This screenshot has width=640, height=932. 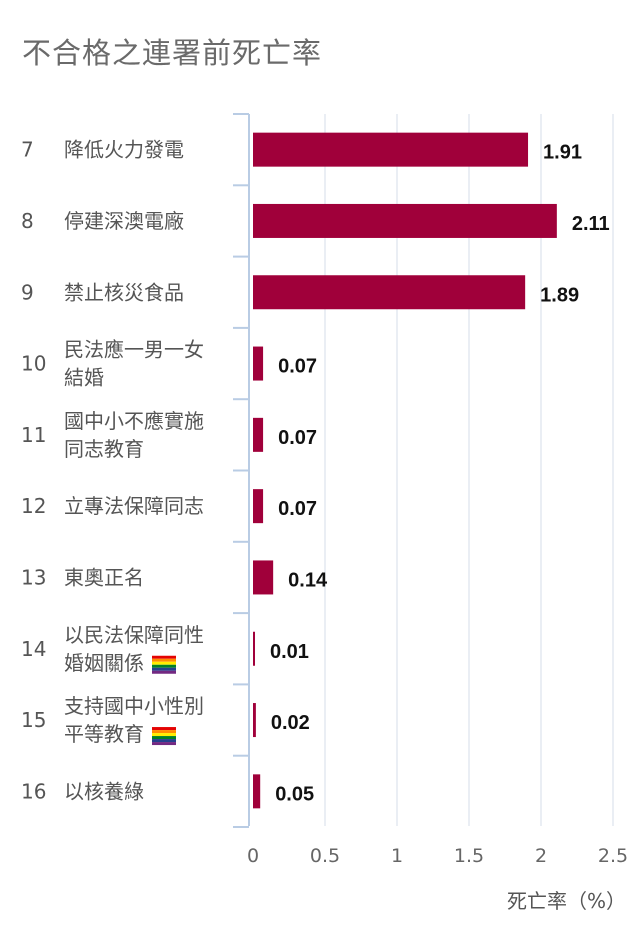 What do you see at coordinates (33, 506) in the screenshot?
I see `category-number: 12` at bounding box center [33, 506].